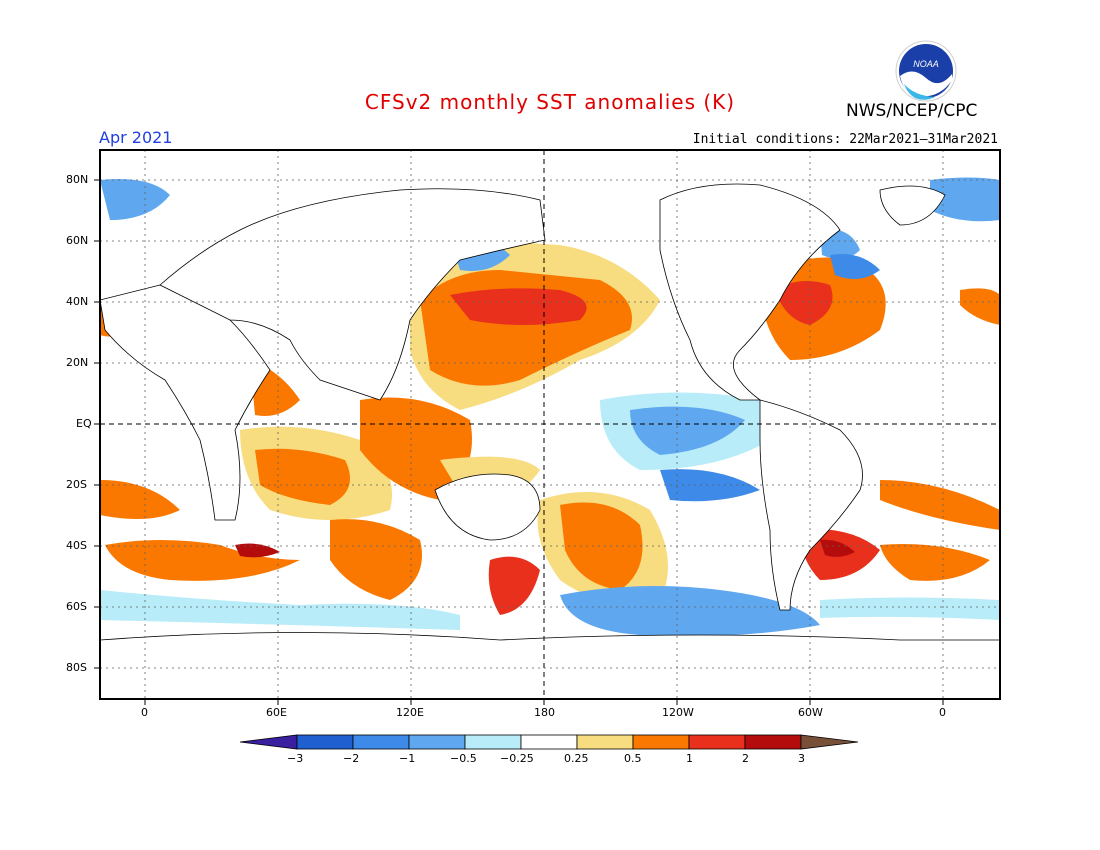 The image size is (1100, 850). Describe the element at coordinates (76, 484) in the screenshot. I see `lat-label: 20S` at that location.